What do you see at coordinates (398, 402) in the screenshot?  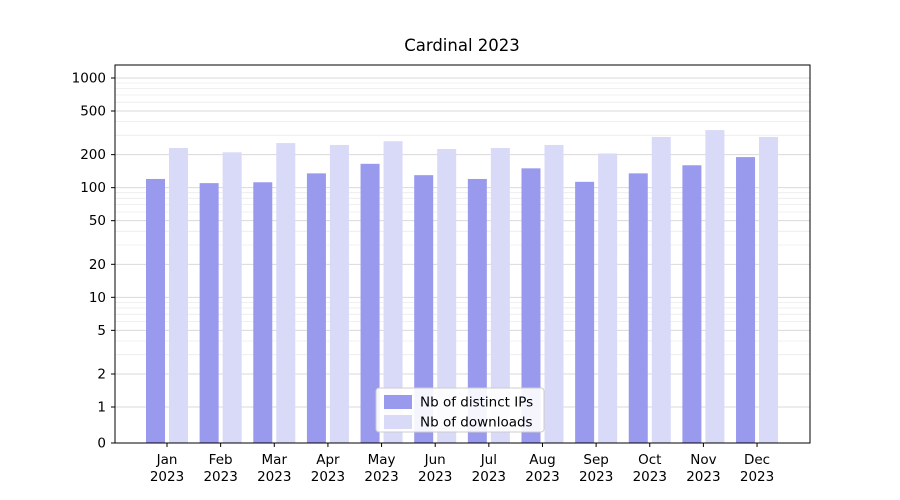 I see `legend-swatch-nb-of-distinct-ips` at bounding box center [398, 402].